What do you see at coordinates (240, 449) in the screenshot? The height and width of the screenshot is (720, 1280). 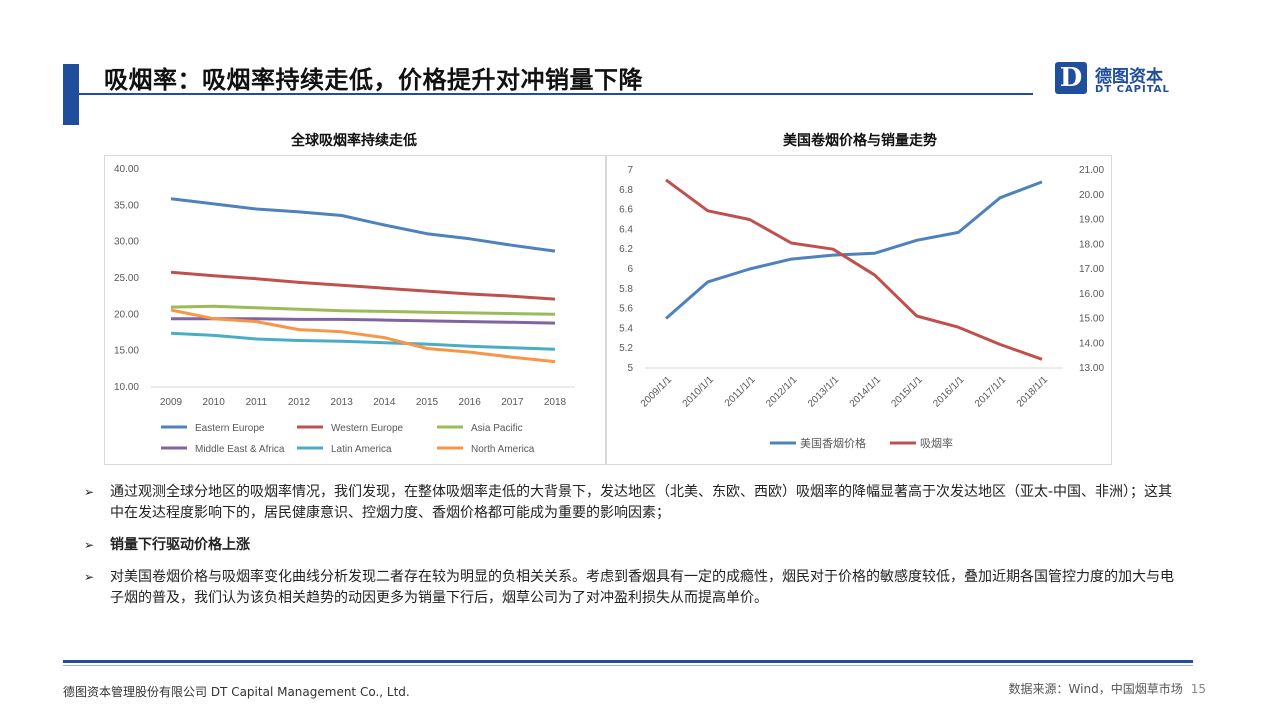 I see `legend-label: Middle East & Africa` at bounding box center [240, 449].